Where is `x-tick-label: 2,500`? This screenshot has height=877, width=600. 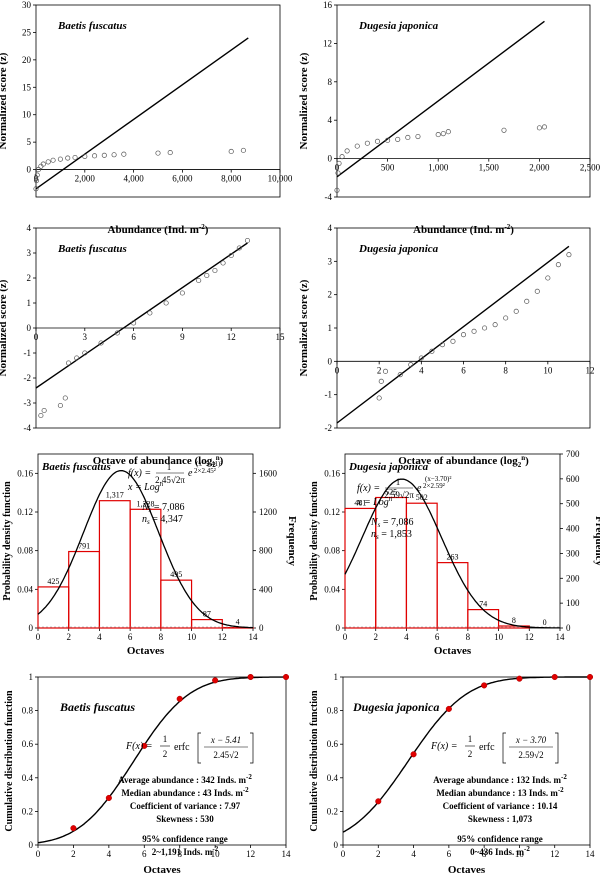
x-tick-label: 2,500 is located at coordinates (590, 168).